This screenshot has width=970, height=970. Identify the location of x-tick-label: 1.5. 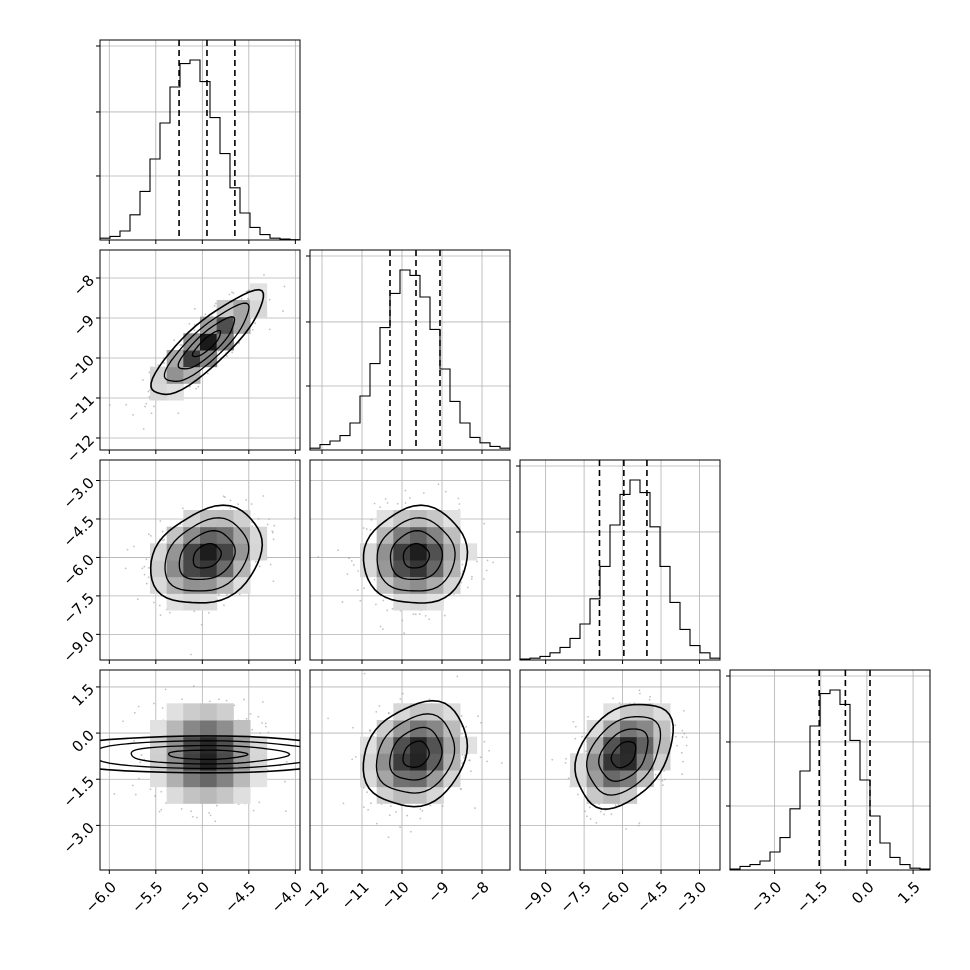
(909, 893).